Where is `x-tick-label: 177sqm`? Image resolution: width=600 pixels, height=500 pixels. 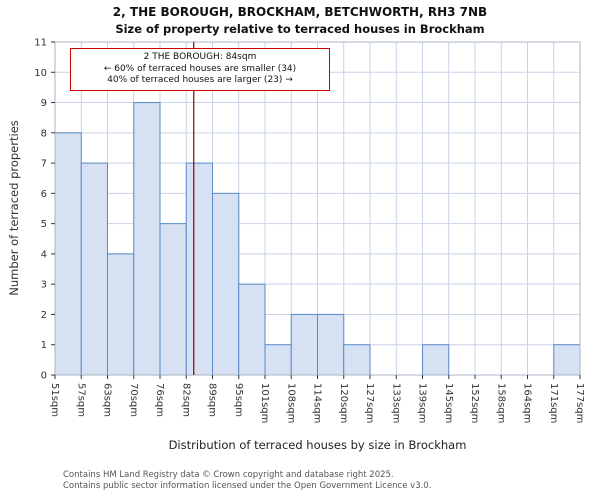 x-tick-label: 177sqm is located at coordinates (579, 403).